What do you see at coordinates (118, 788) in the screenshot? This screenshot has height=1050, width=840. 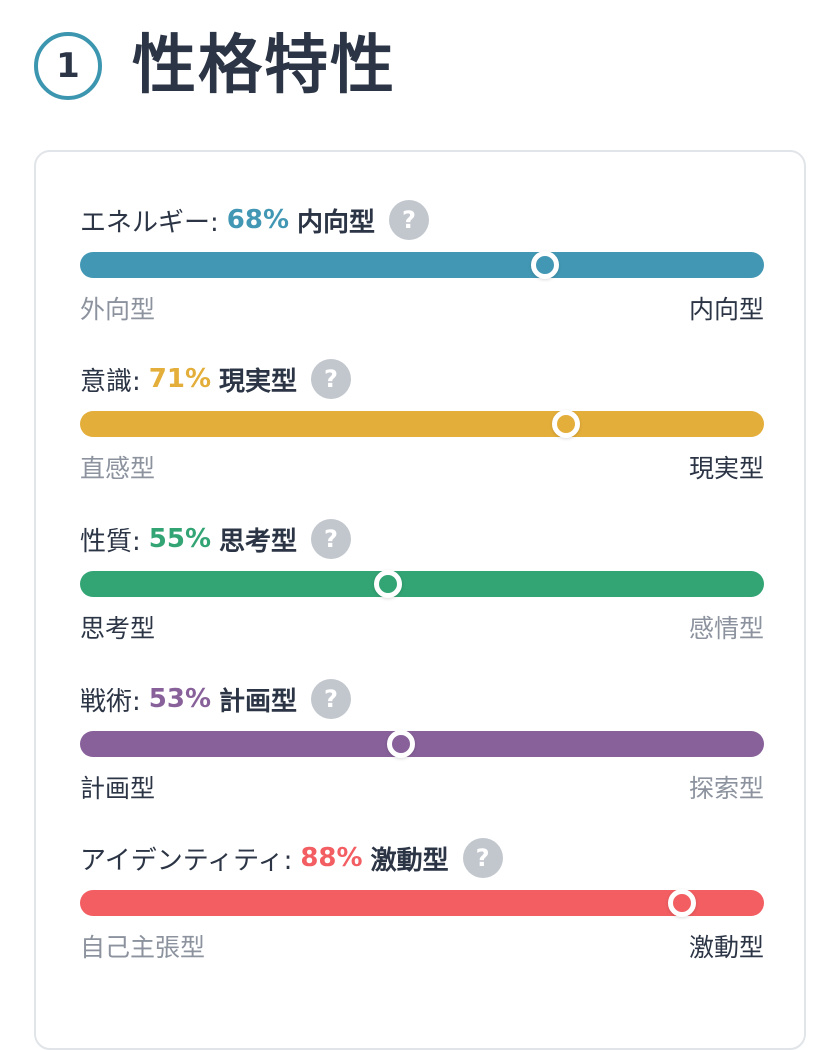 I see `trait-left-label: 計画型` at bounding box center [118, 788].